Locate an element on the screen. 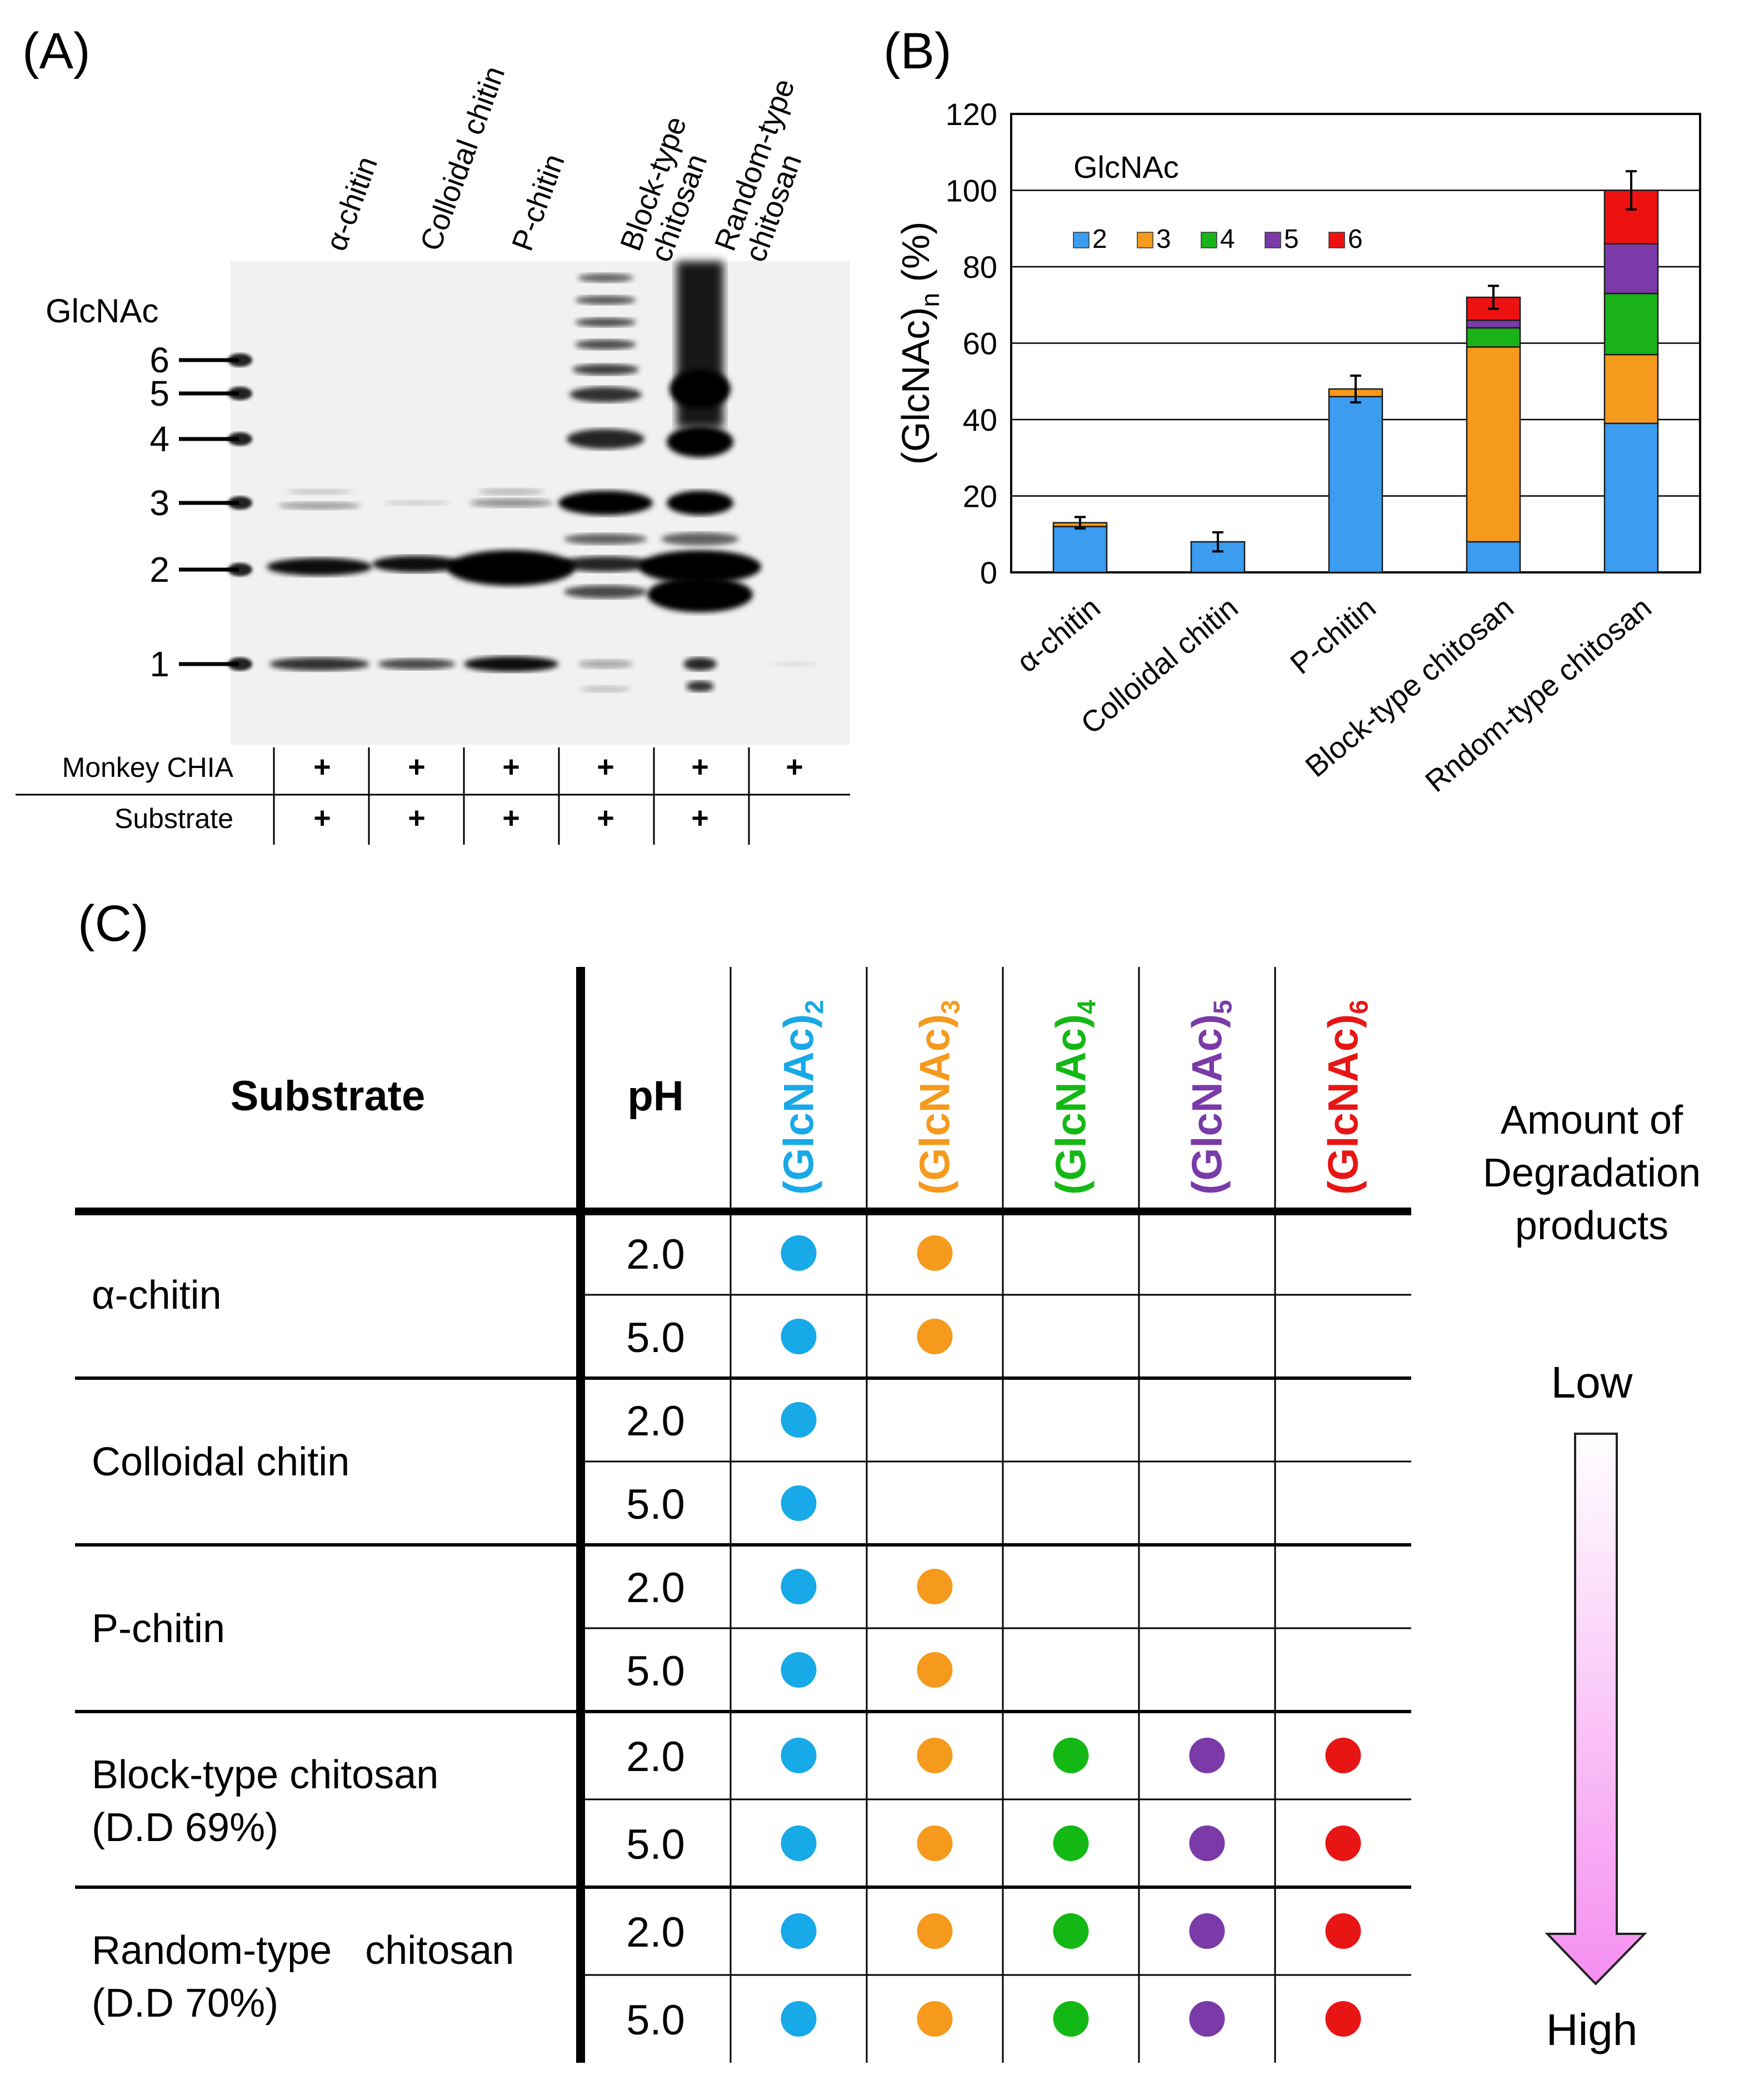 The image size is (1739, 2100). panel-label-b: (B) is located at coordinates (918, 51).